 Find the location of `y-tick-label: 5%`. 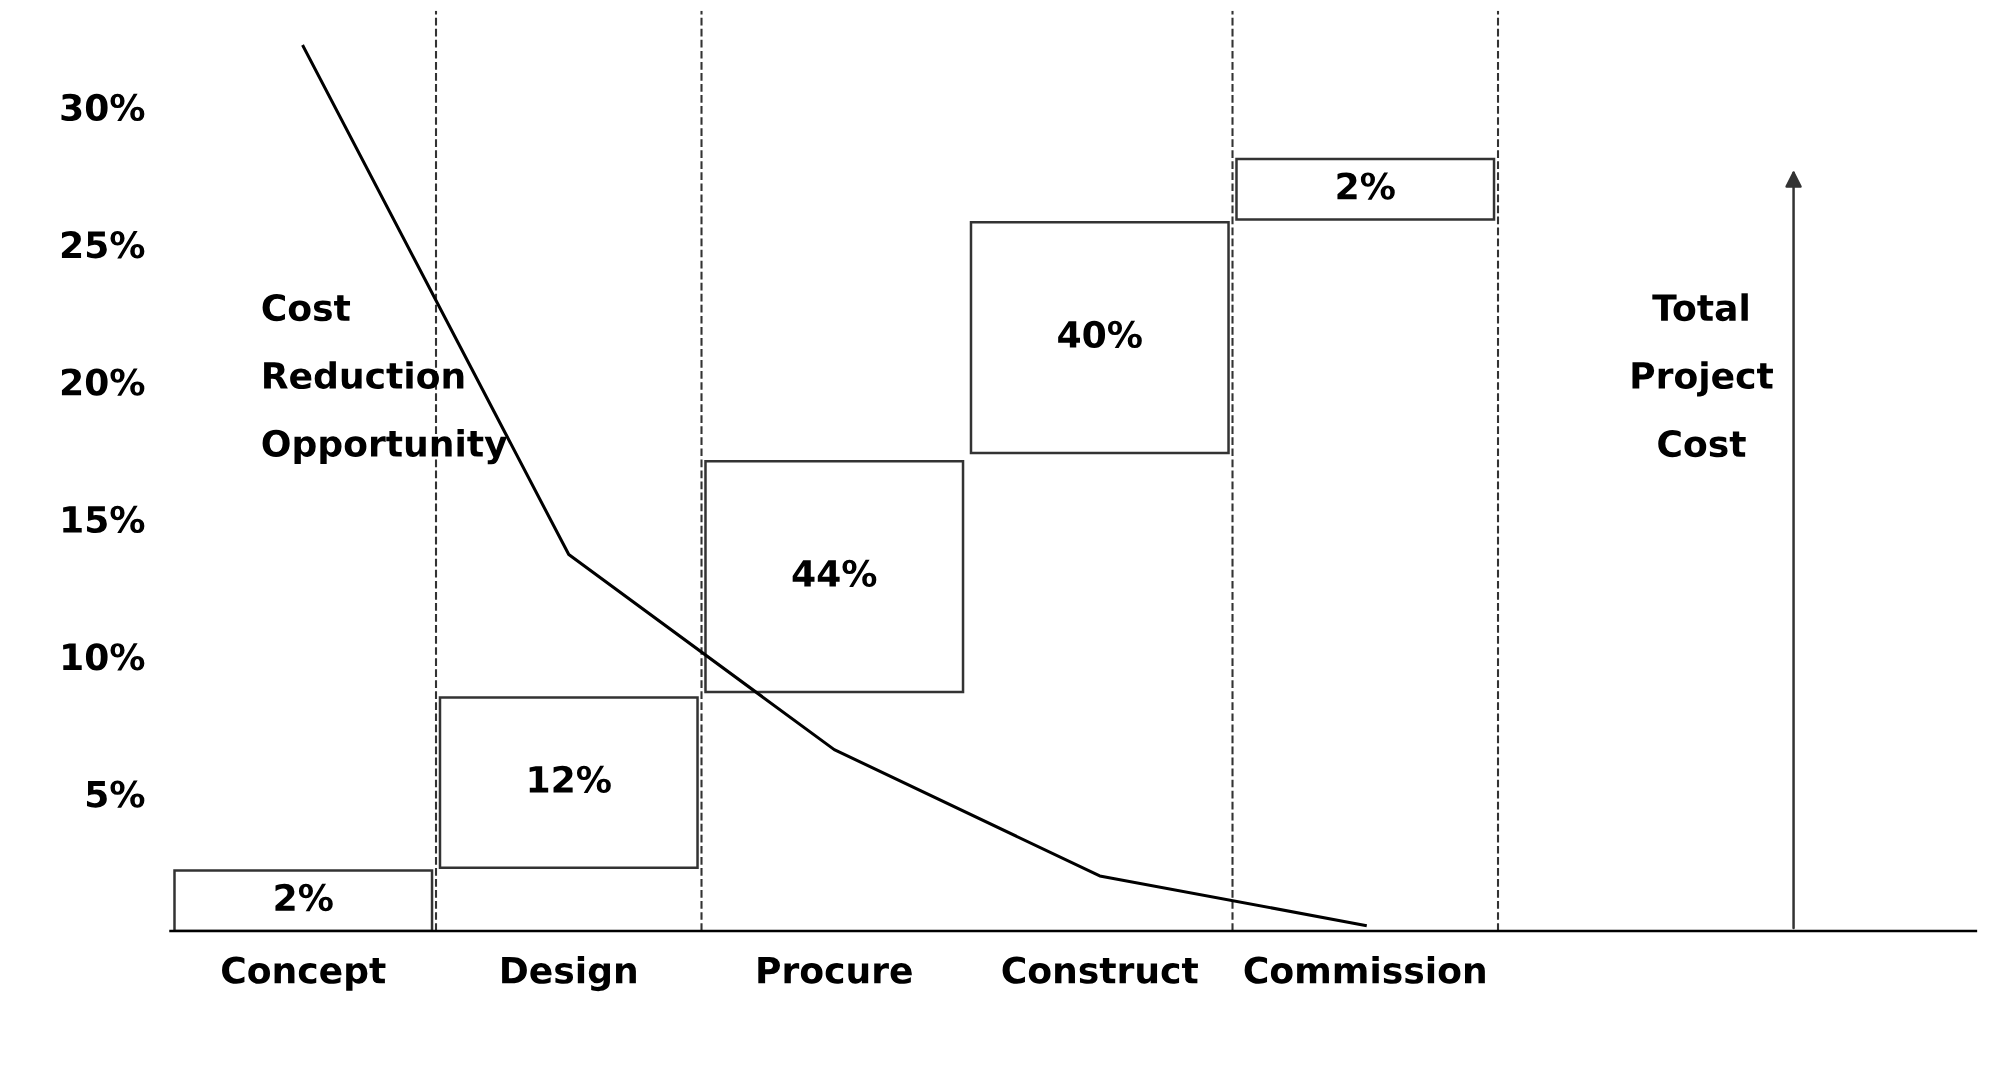

y-tick-label: 5% is located at coordinates (115, 794).